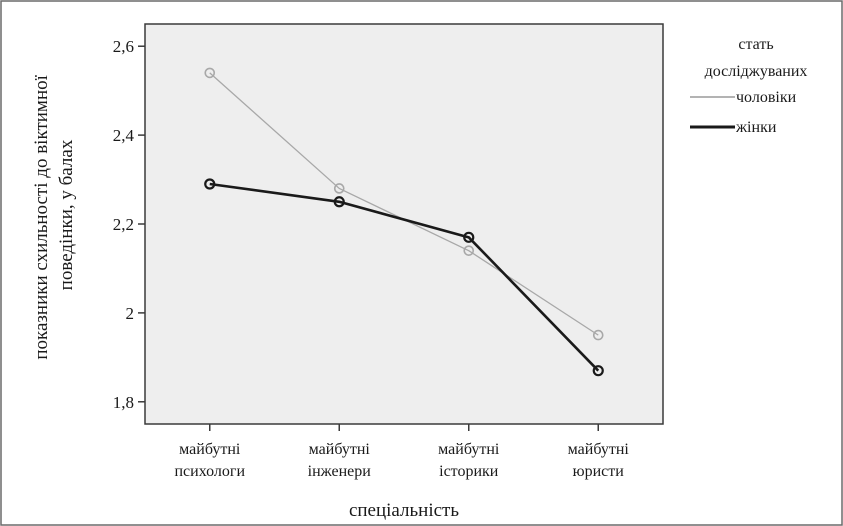 This screenshot has height=526, width=843. Describe the element at coordinates (340, 460) in the screenshot. I see `x-tick-label: майбутні інженери` at that location.